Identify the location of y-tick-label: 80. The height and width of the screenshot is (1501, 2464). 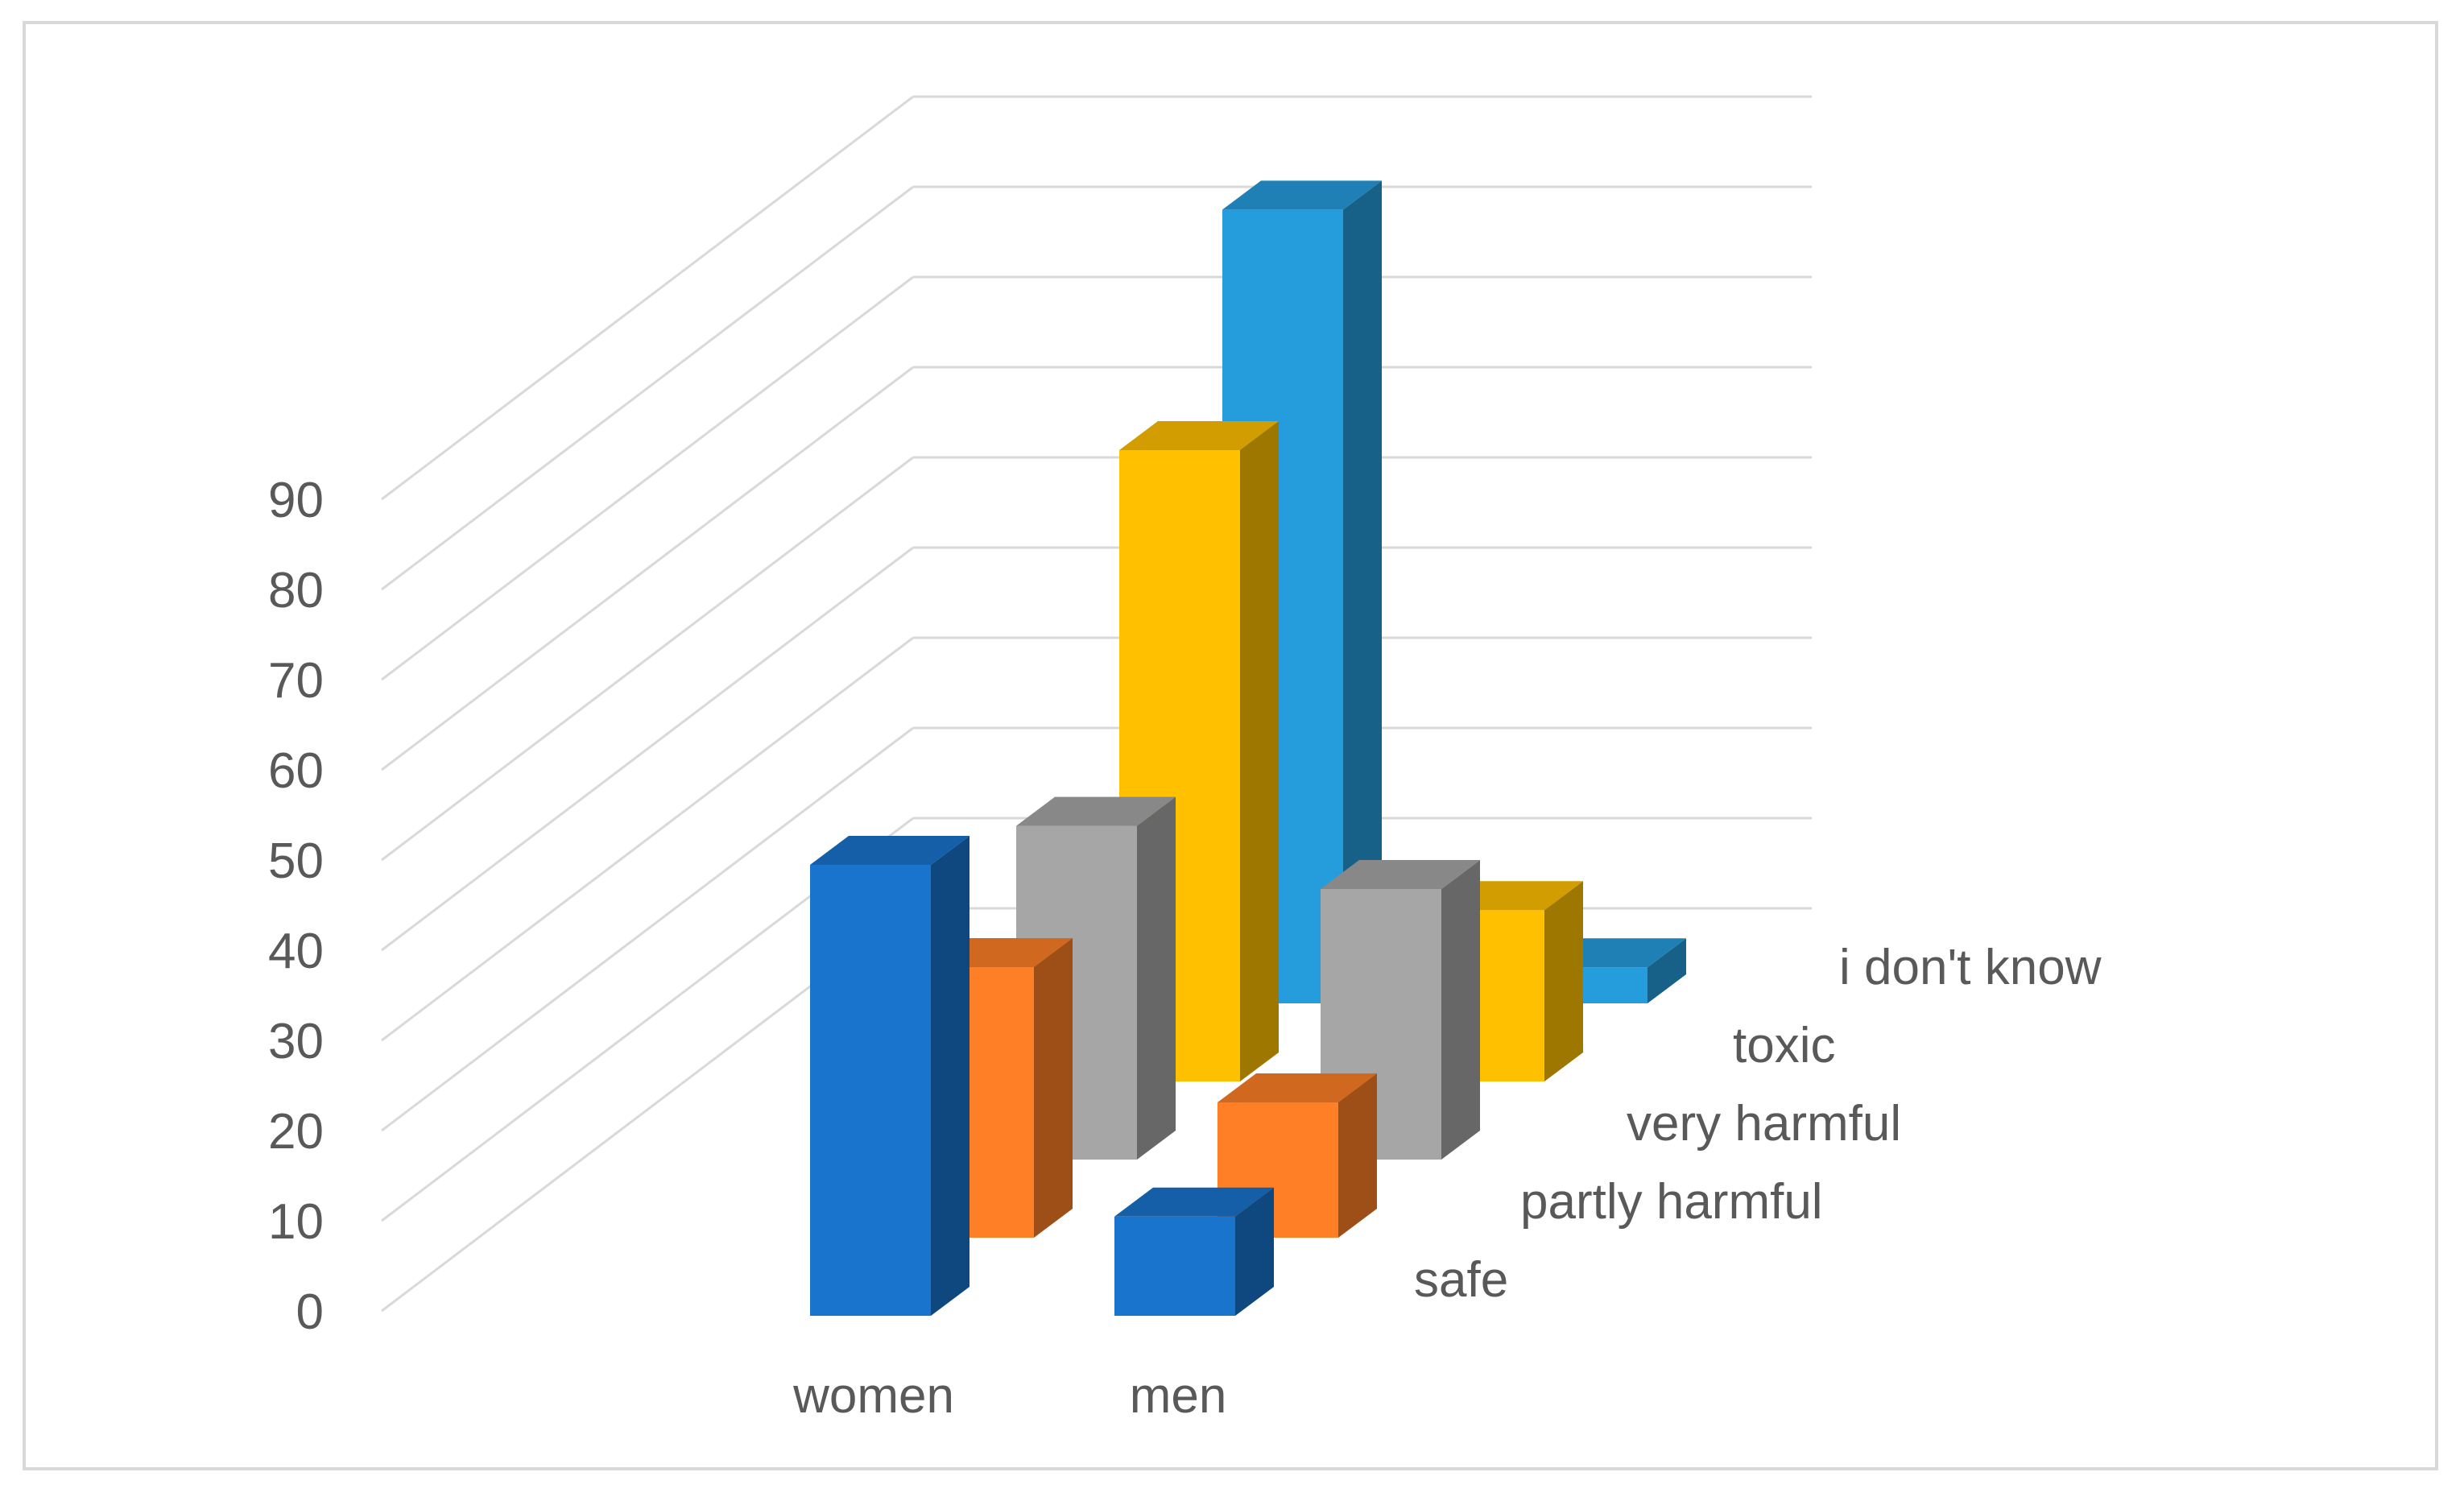
(296, 590).